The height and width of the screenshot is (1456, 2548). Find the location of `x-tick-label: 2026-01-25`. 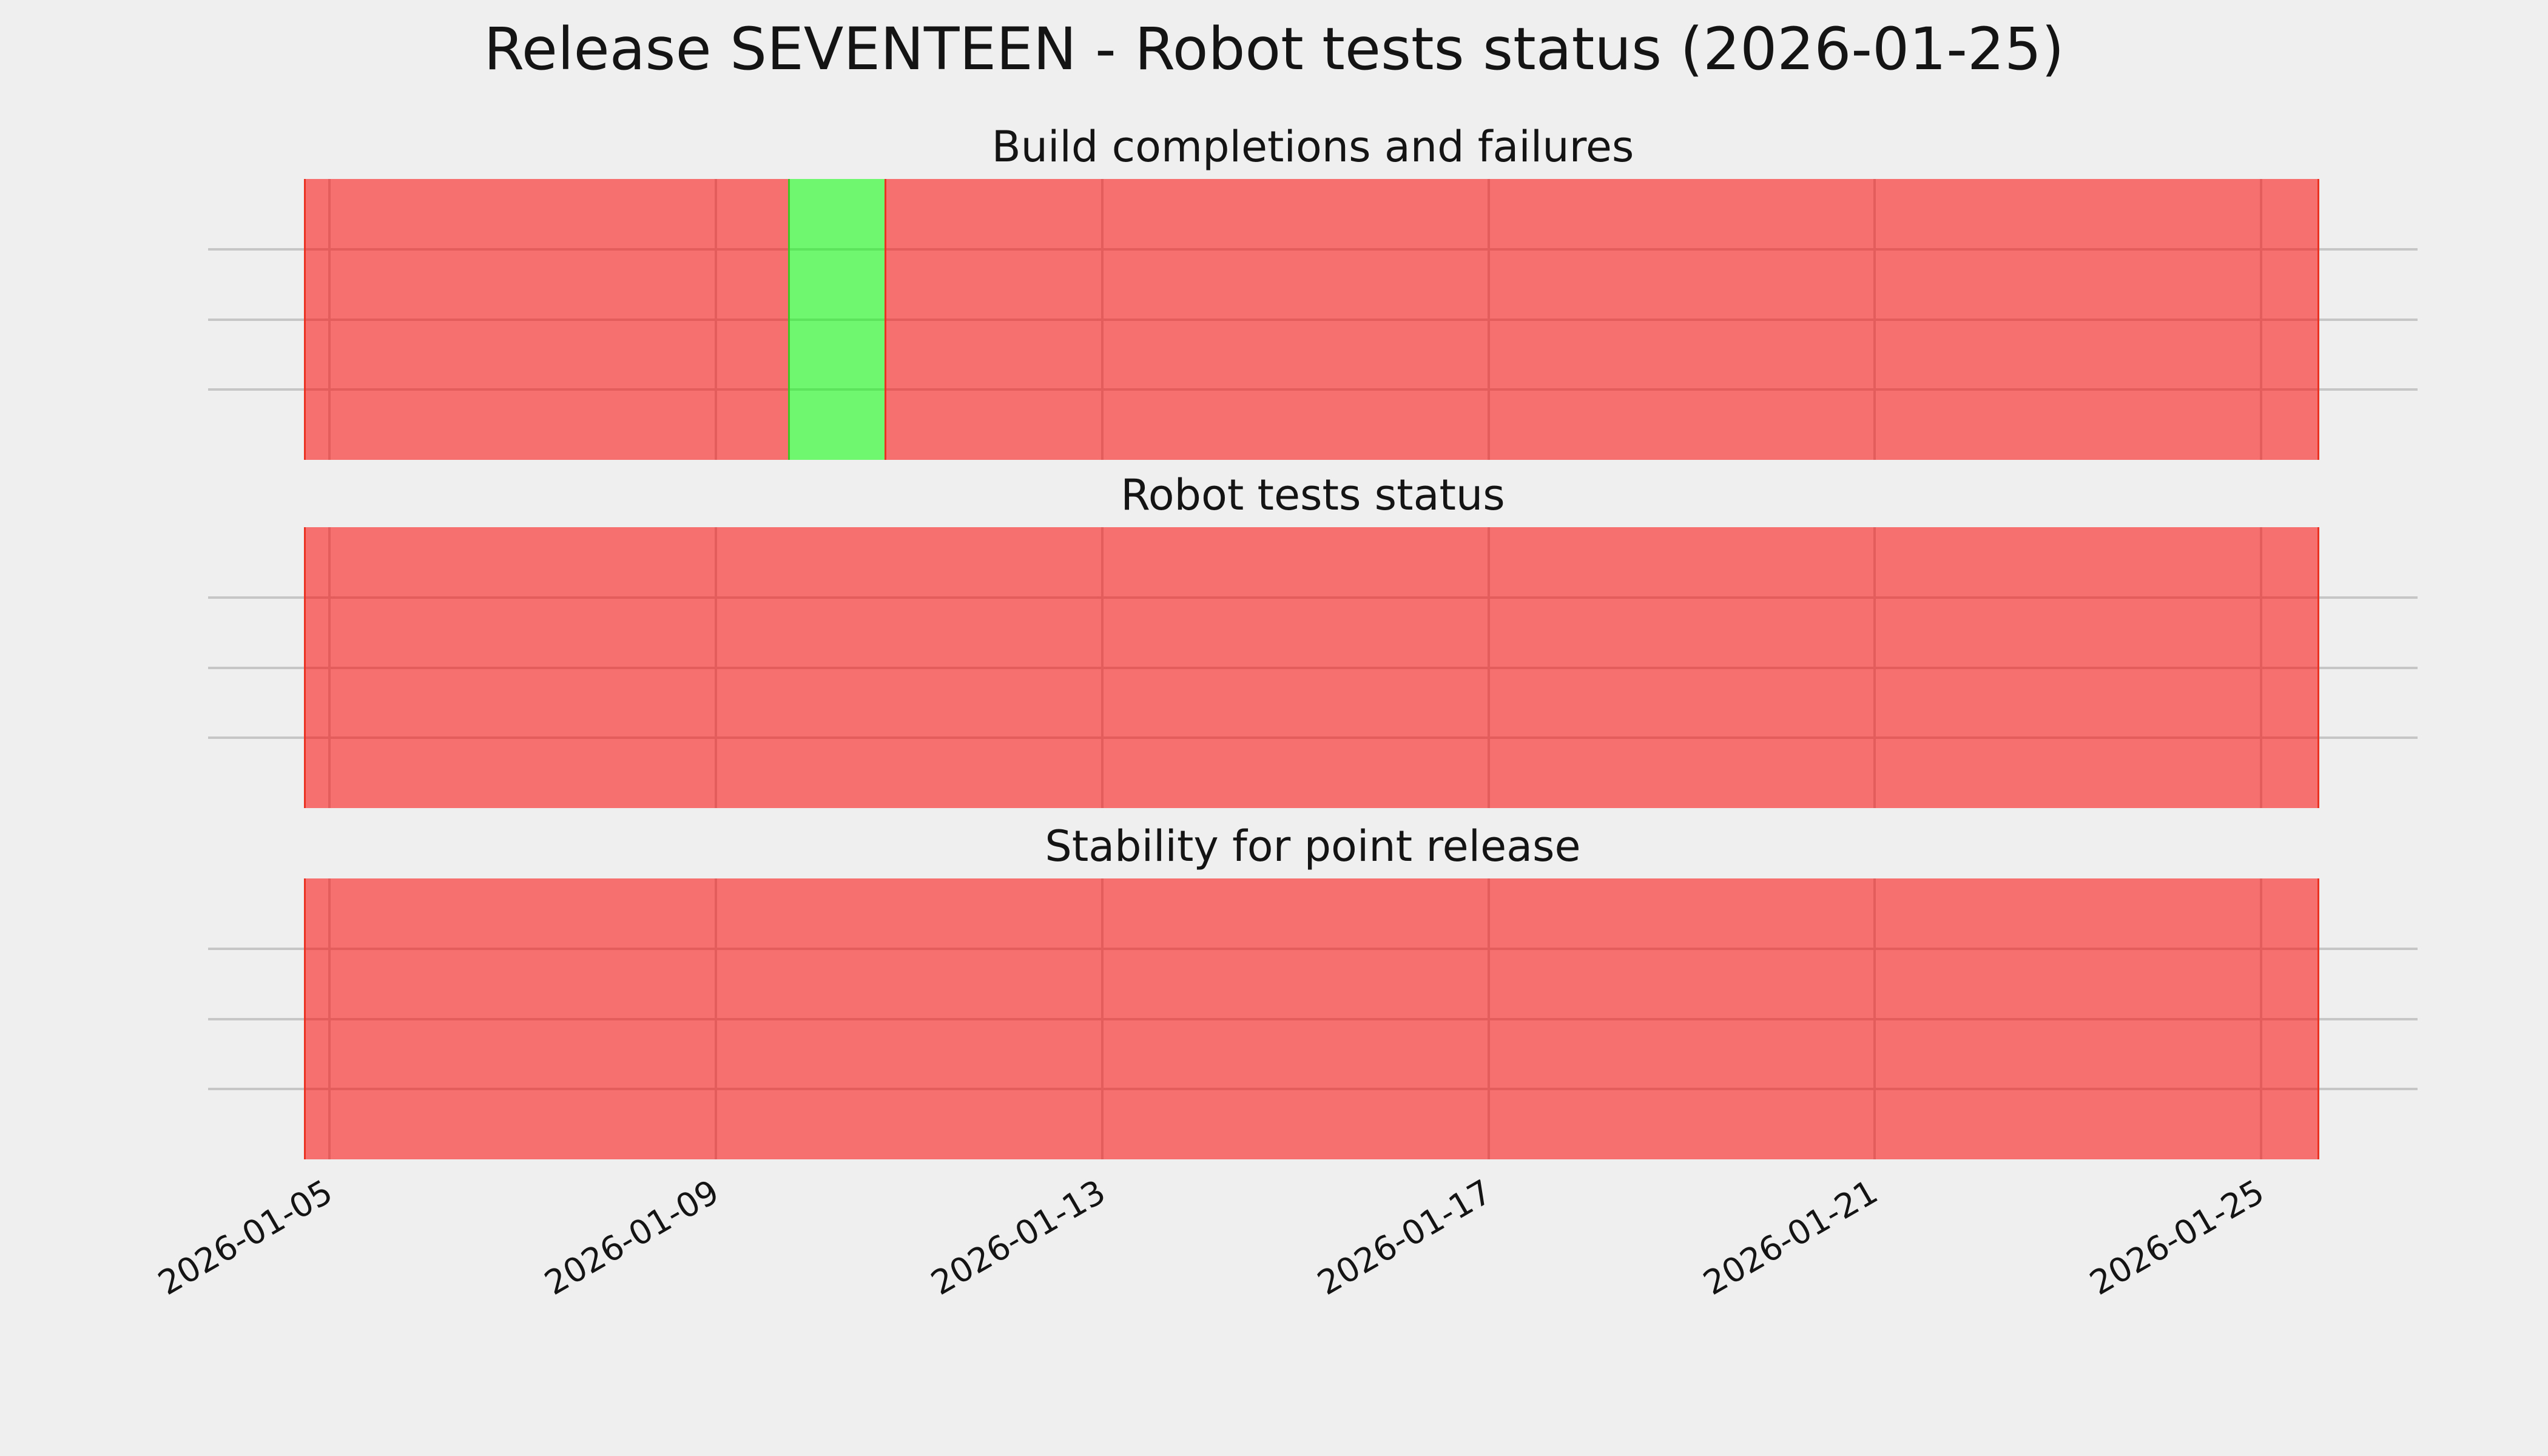

x-tick-label: 2026-01-25 is located at coordinates (2177, 1237).